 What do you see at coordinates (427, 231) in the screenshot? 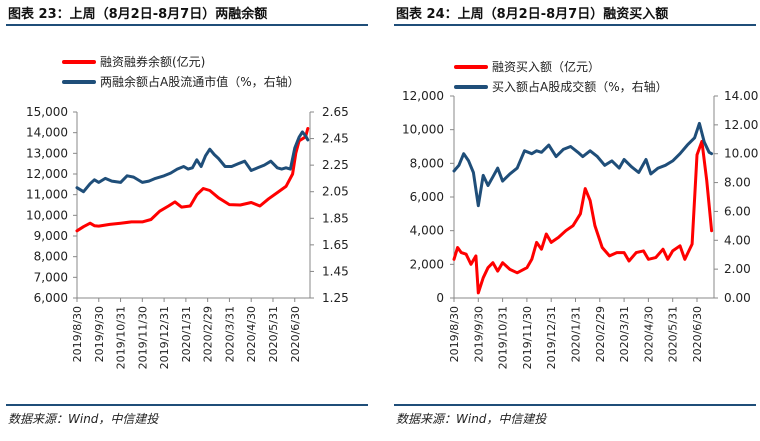
I see `left-tick-label: 4,000` at bounding box center [427, 231].